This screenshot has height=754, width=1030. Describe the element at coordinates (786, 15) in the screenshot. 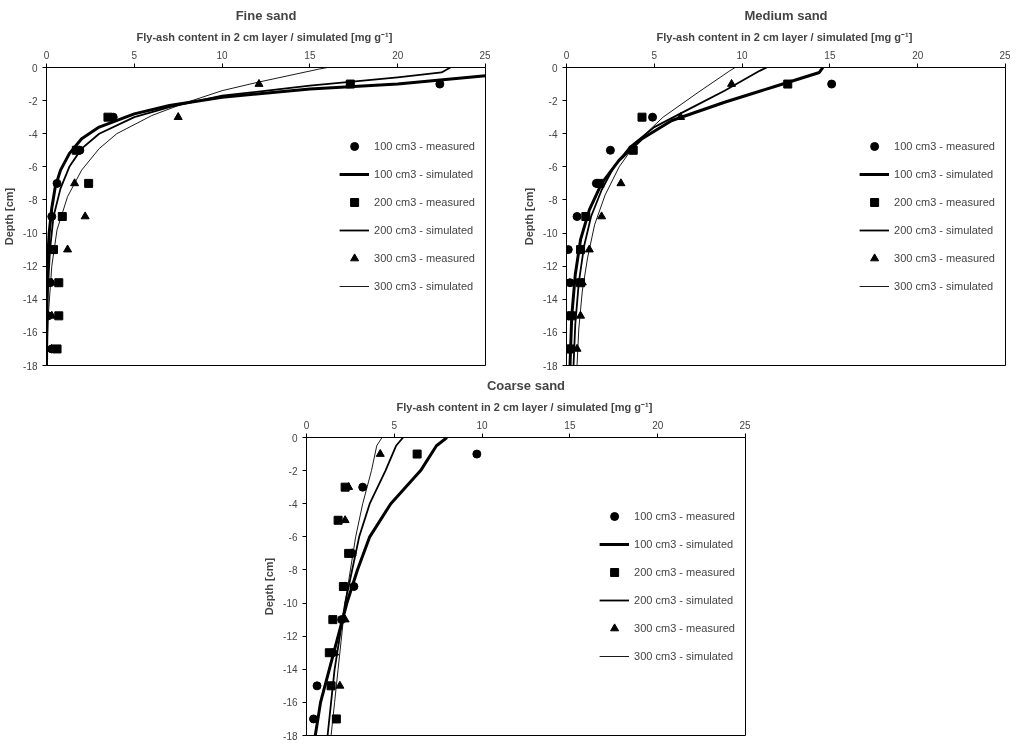

I see `chart-title: Medium sand` at that location.